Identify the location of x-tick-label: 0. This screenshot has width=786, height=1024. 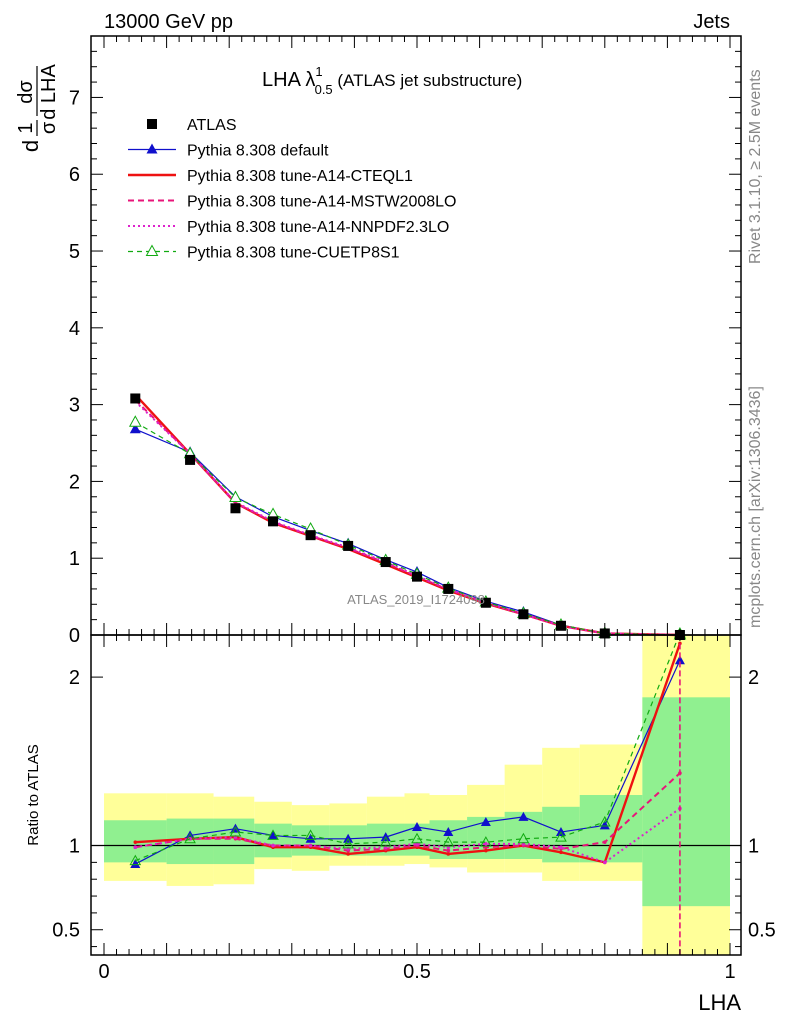
(103, 972).